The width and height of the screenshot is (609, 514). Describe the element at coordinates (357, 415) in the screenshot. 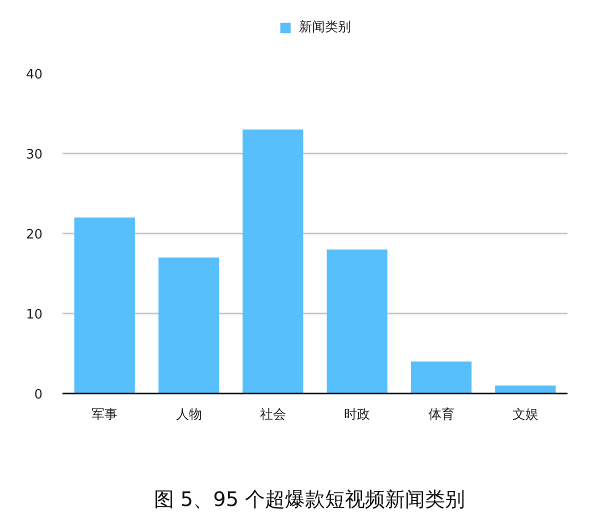

I see `x-tick-label: 时政` at that location.